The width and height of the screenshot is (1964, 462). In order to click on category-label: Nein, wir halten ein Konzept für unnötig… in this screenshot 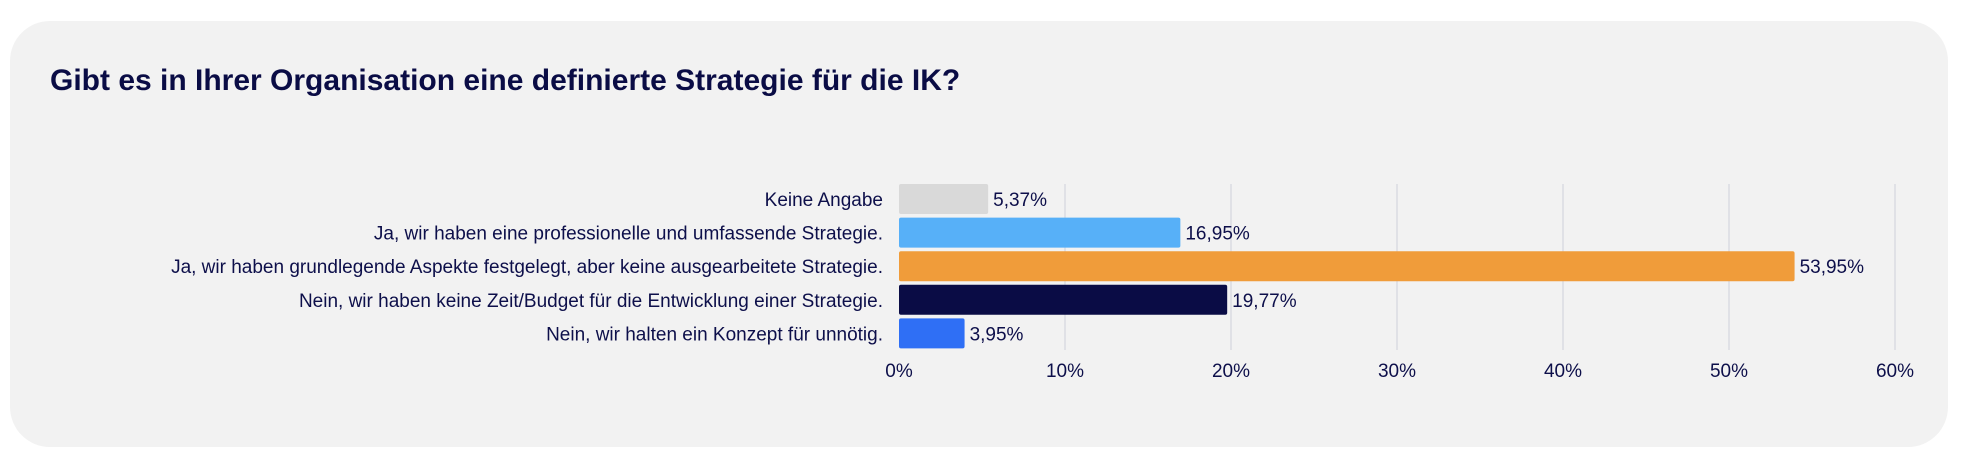, I will do `click(714, 334)`.